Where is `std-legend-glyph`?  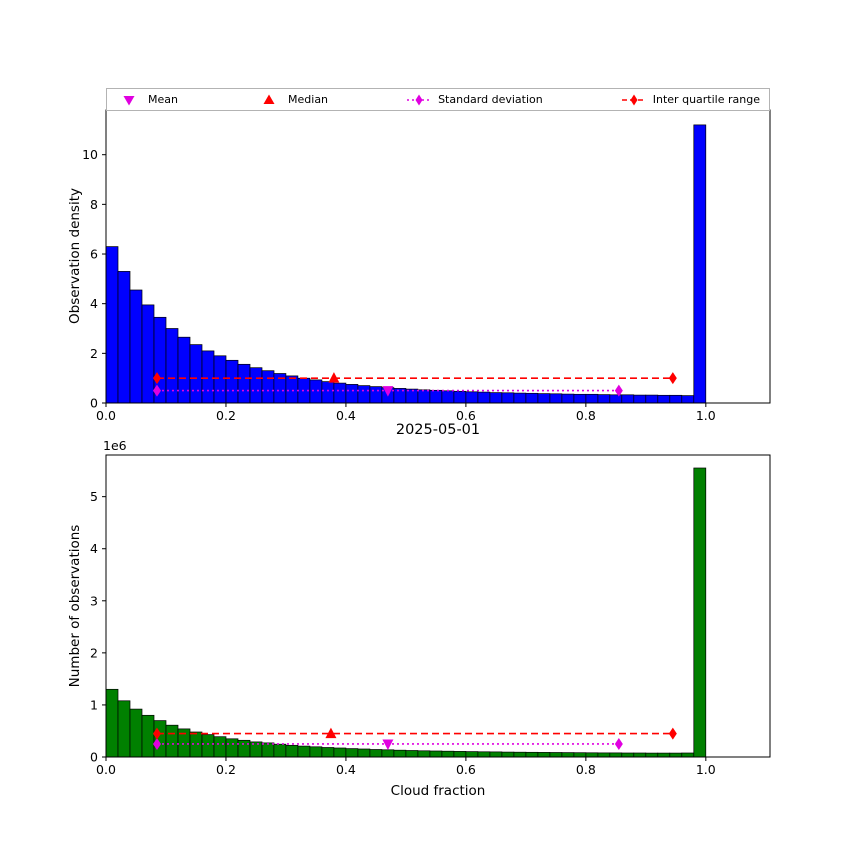 std-legend-glyph is located at coordinates (419, 99).